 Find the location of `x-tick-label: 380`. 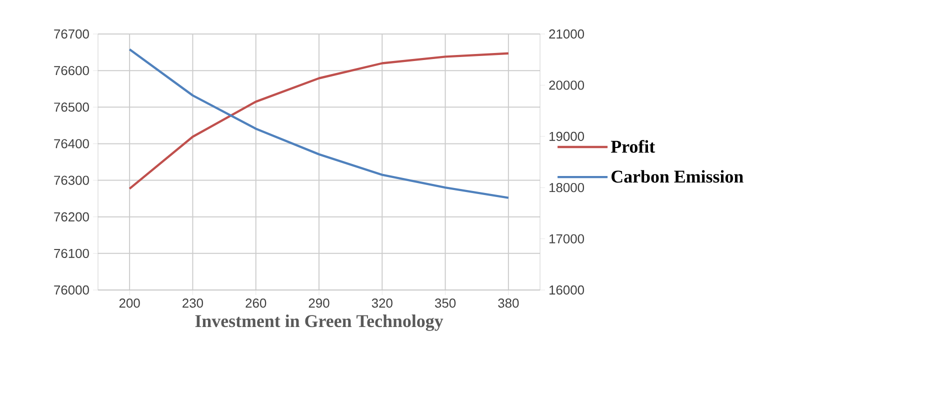

x-tick-label: 380 is located at coordinates (508, 303).